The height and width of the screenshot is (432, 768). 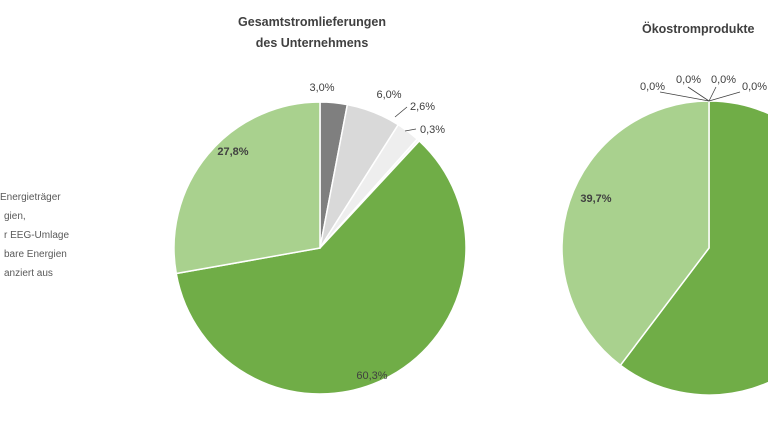 What do you see at coordinates (698, 28) in the screenshot?
I see `chart-title-line: Ökostromprodukte` at bounding box center [698, 28].